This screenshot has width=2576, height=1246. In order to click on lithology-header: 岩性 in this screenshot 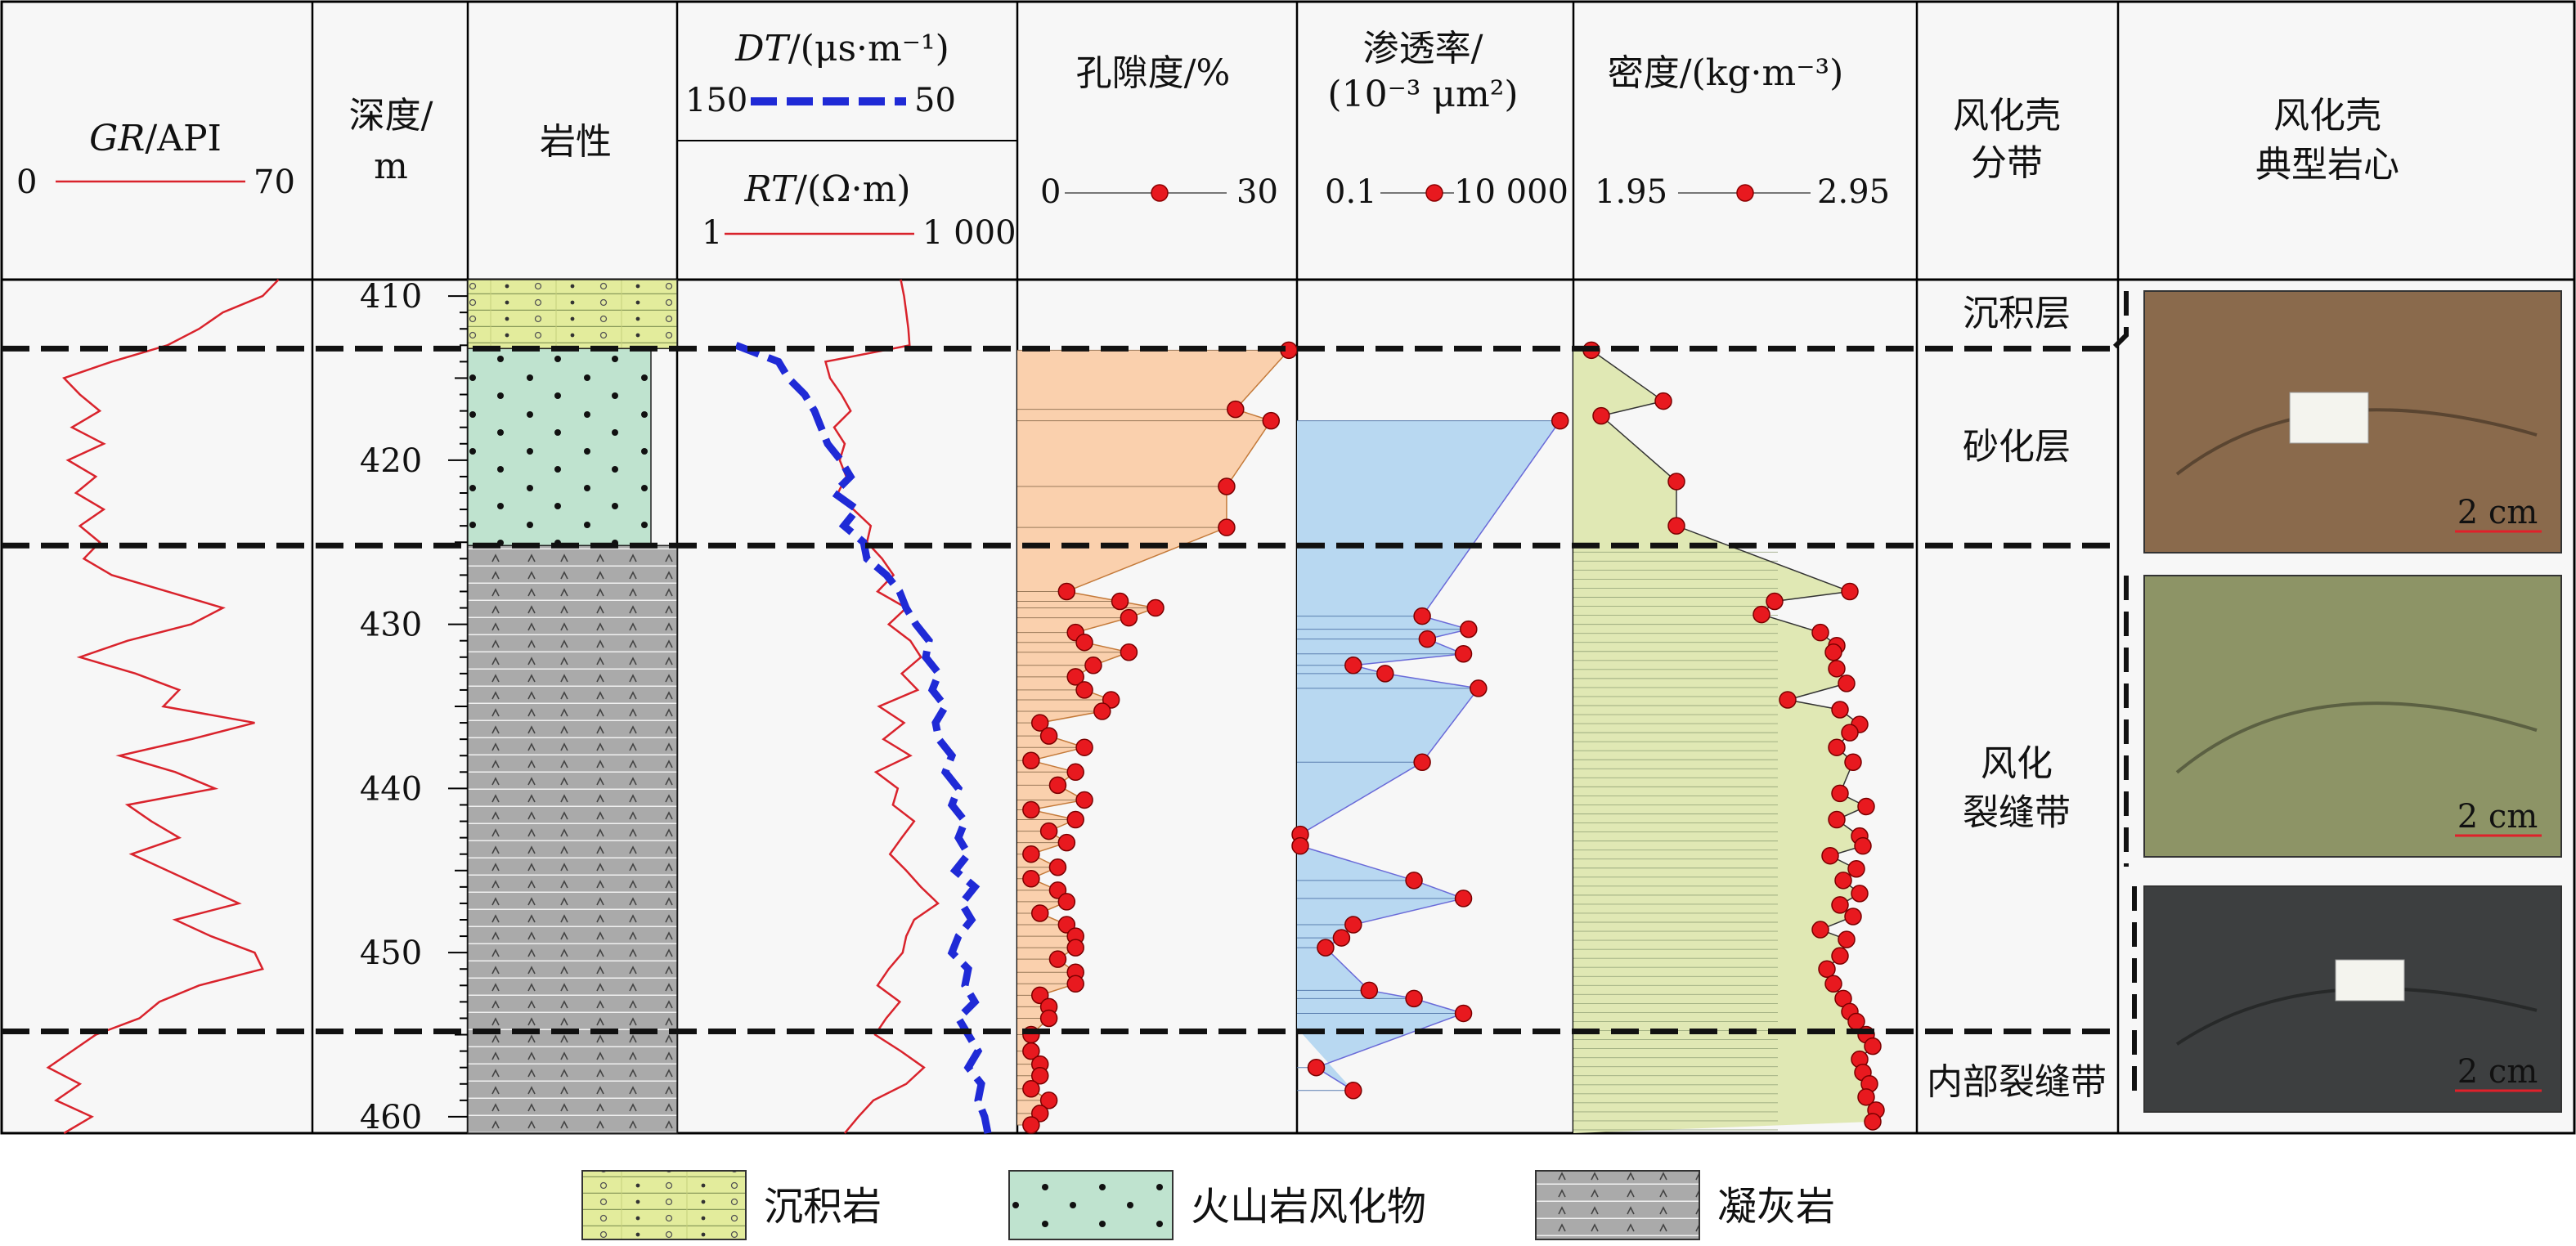, I will do `click(576, 142)`.